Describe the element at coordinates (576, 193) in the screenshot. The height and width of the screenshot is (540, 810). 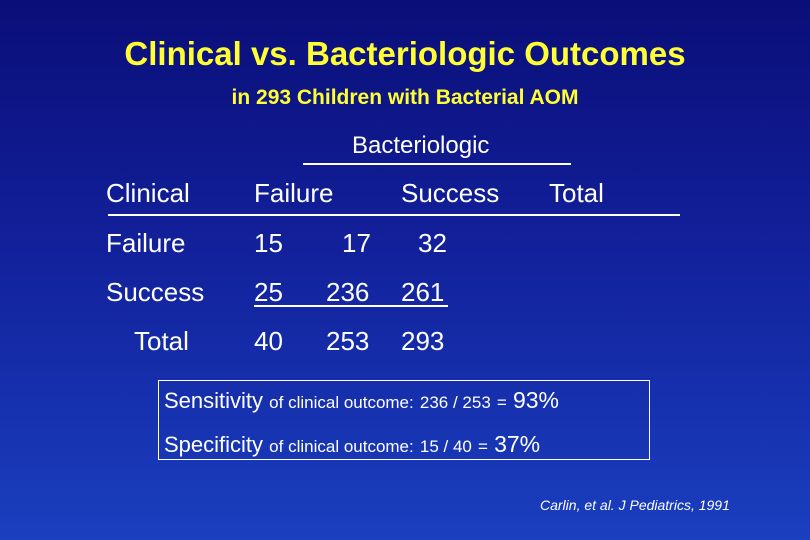
I see `col-header-total: Total` at that location.